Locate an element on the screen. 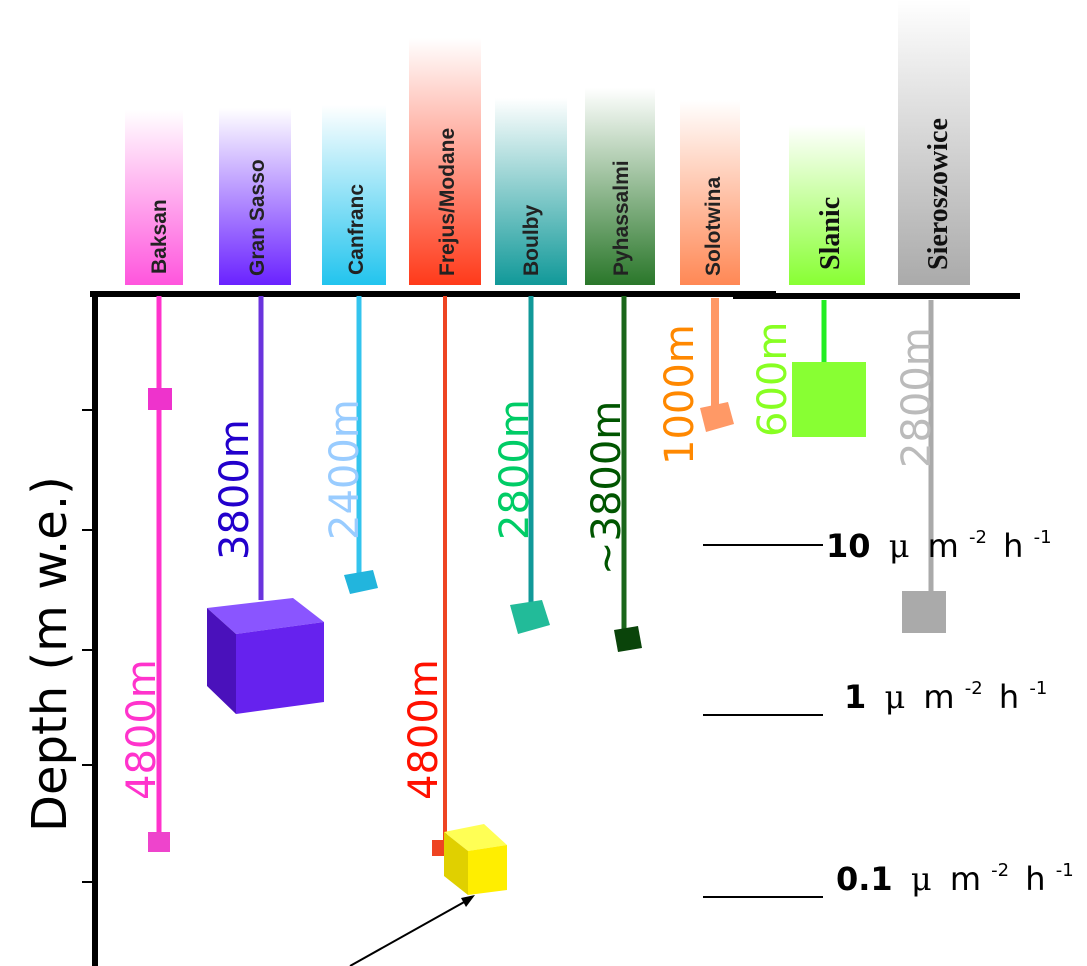 This screenshot has width=1087, height=966. cube-gran-sasso-front is located at coordinates (221, 661).